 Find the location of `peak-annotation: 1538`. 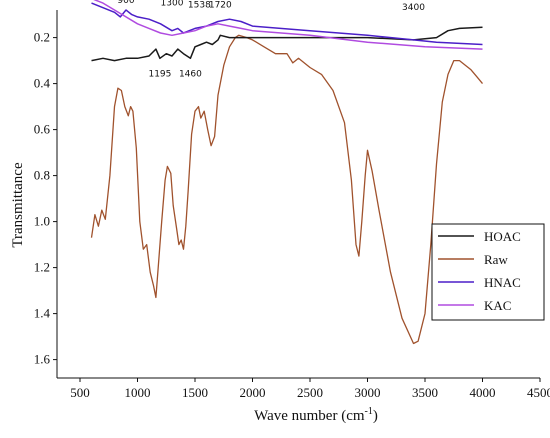

peak-annotation: 1538 is located at coordinates (199, 6).